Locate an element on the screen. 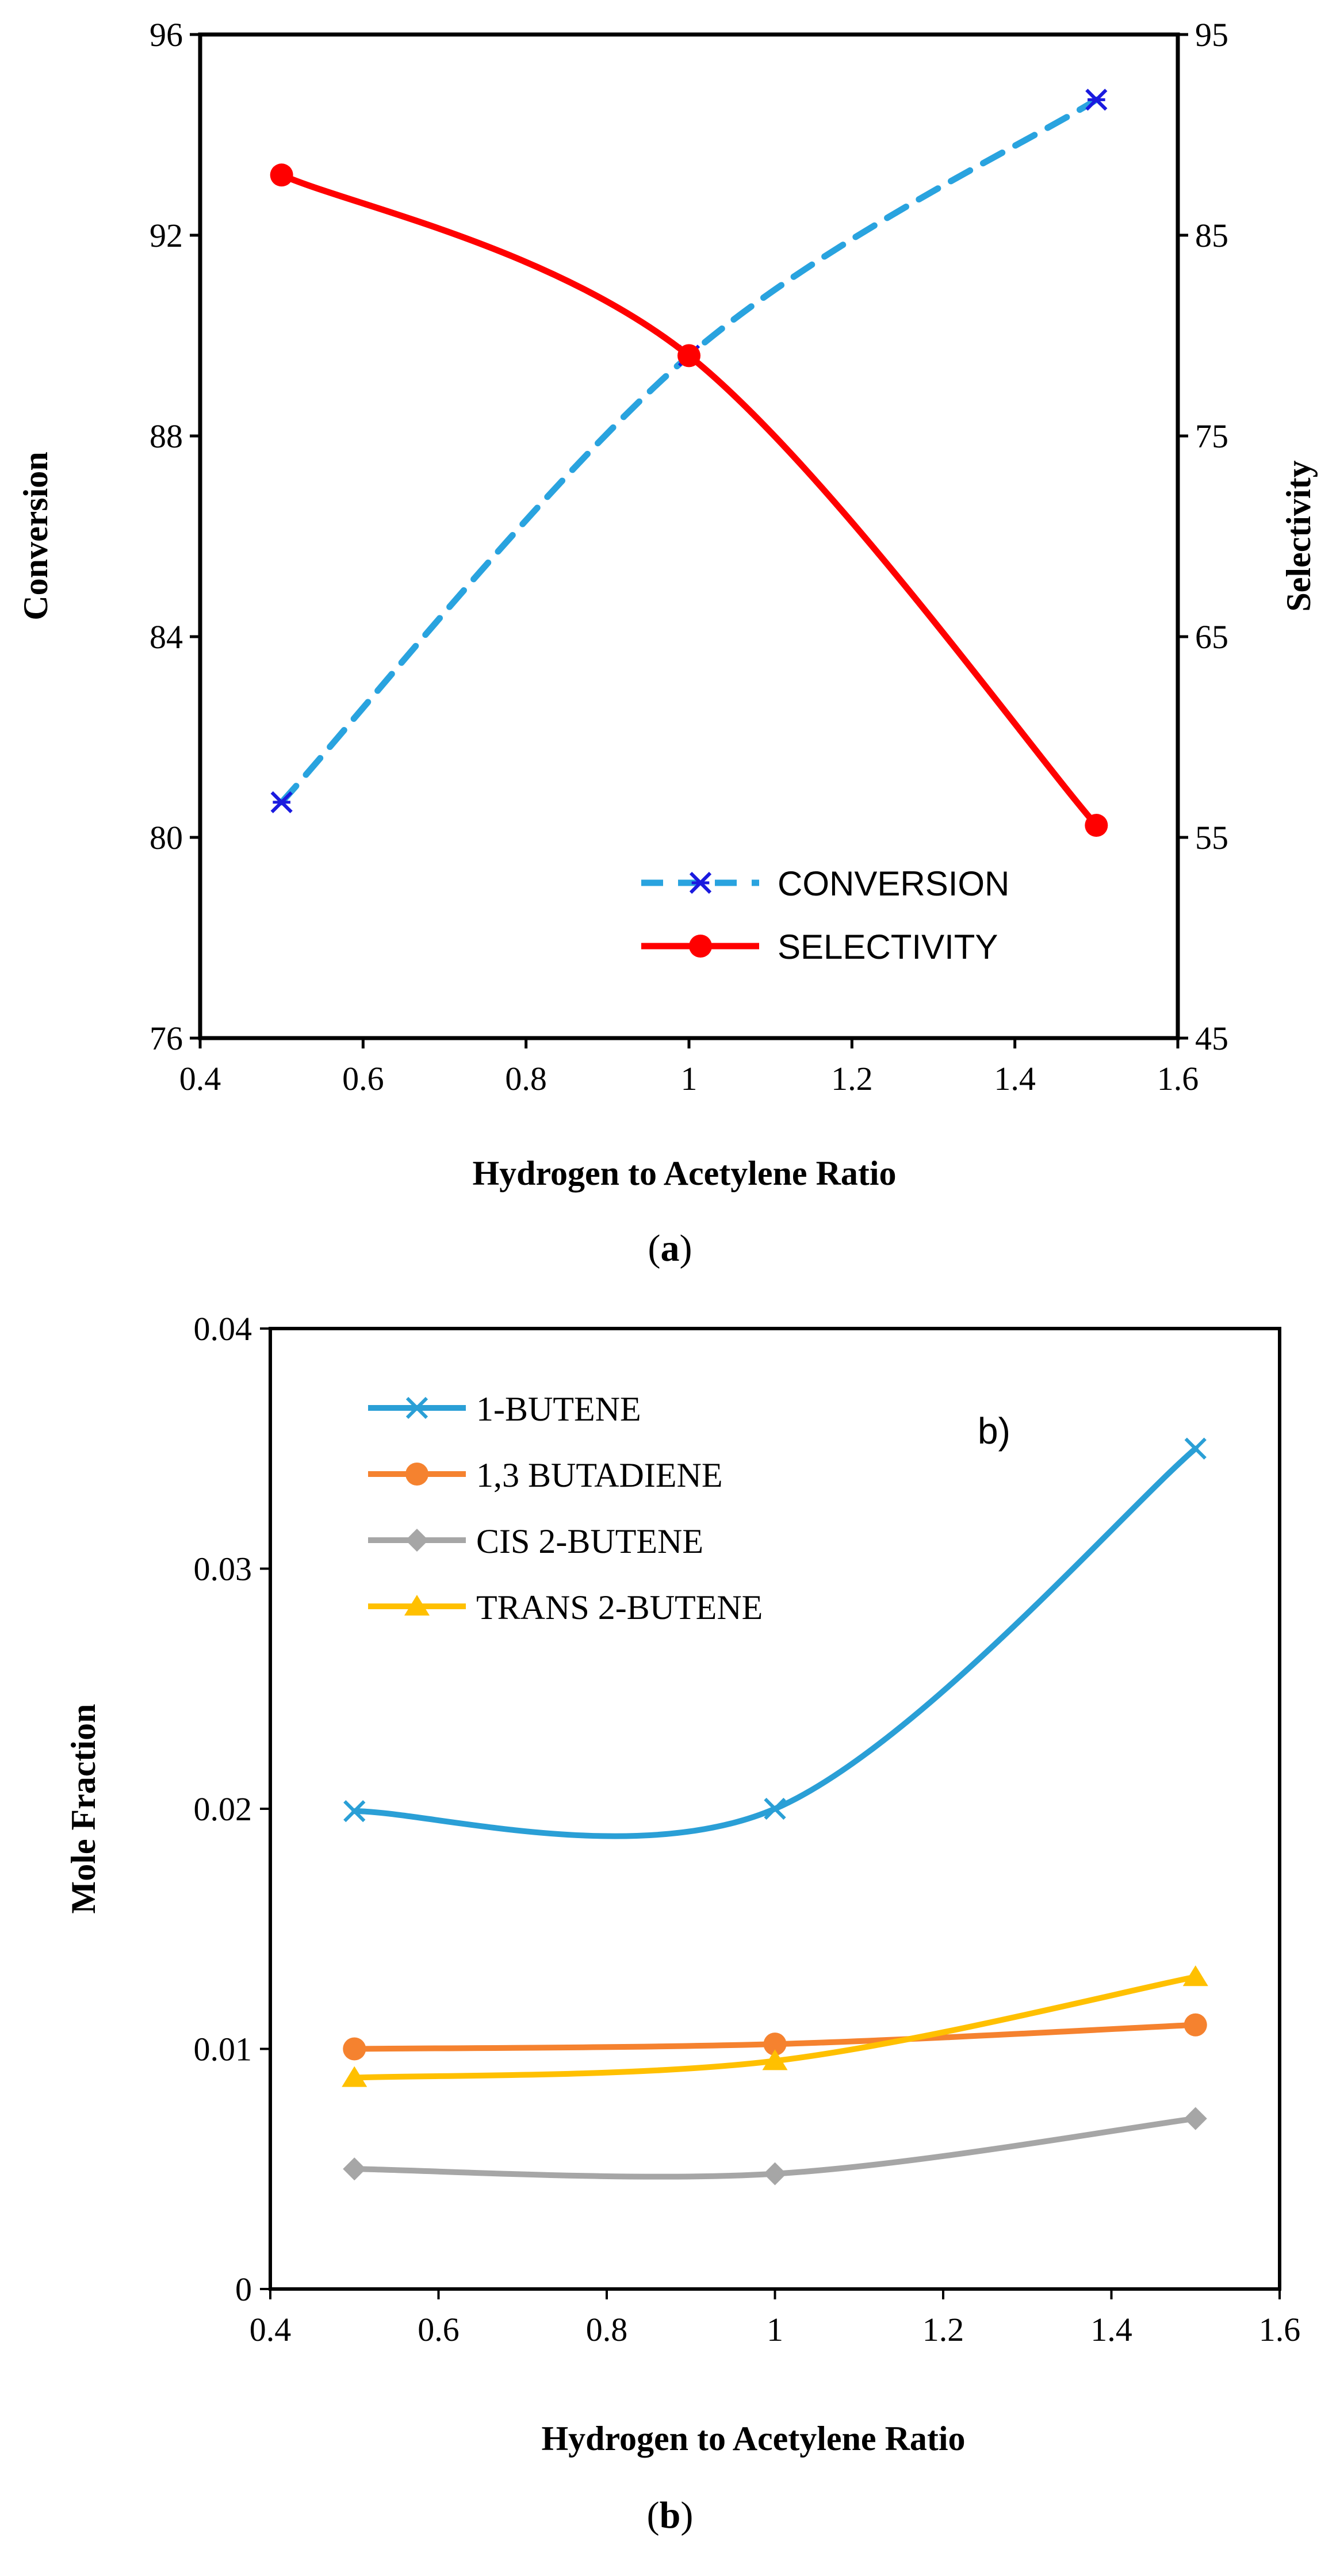 Image resolution: width=1340 pixels, height=2576 pixels. y-tick-label: 0 is located at coordinates (243, 2289).